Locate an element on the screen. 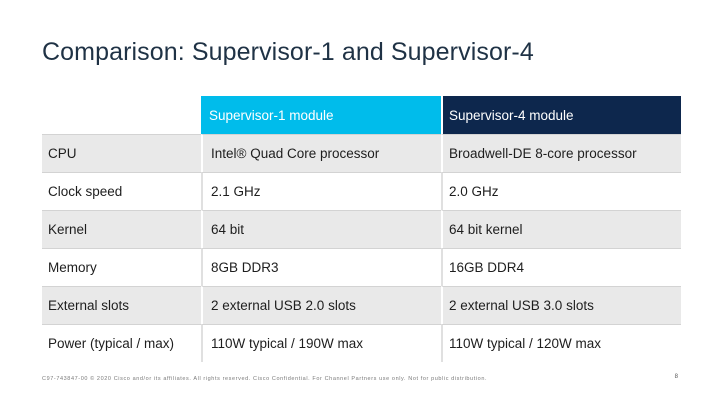 The height and width of the screenshot is (405, 720). sup4-value: 16GB DDR4 is located at coordinates (561, 267).